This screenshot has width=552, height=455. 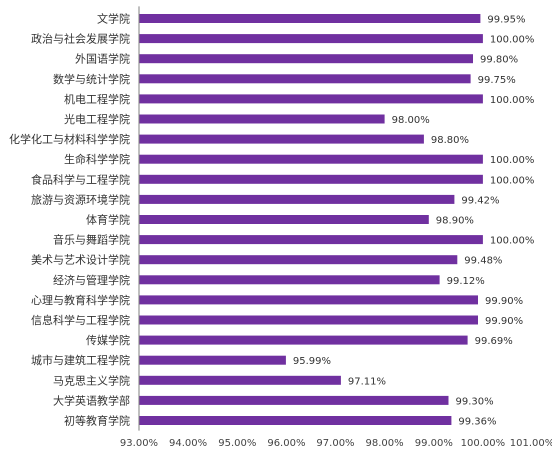 I want to click on value-label: 99.42%, so click(x=480, y=200).